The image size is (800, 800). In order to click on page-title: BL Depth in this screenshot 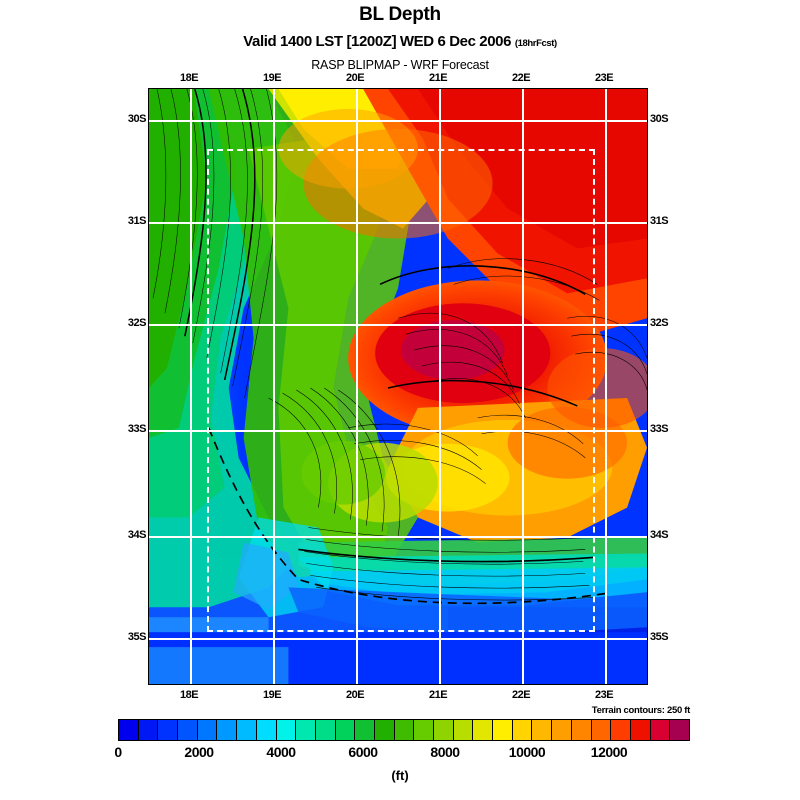, I will do `click(400, 14)`.